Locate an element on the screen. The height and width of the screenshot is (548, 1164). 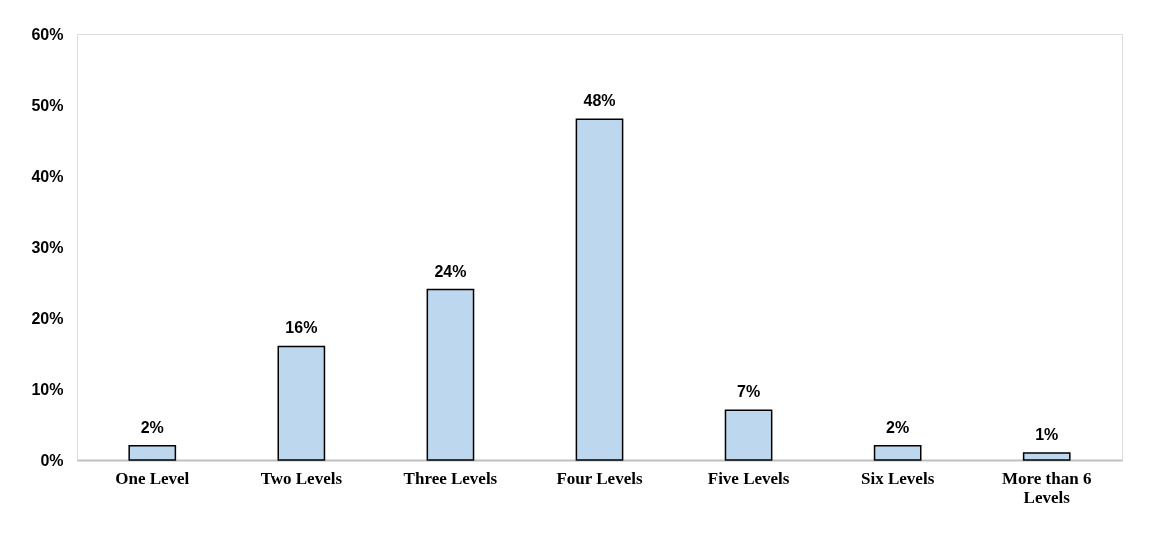
y-tick-label: 50% is located at coordinates (47, 105).